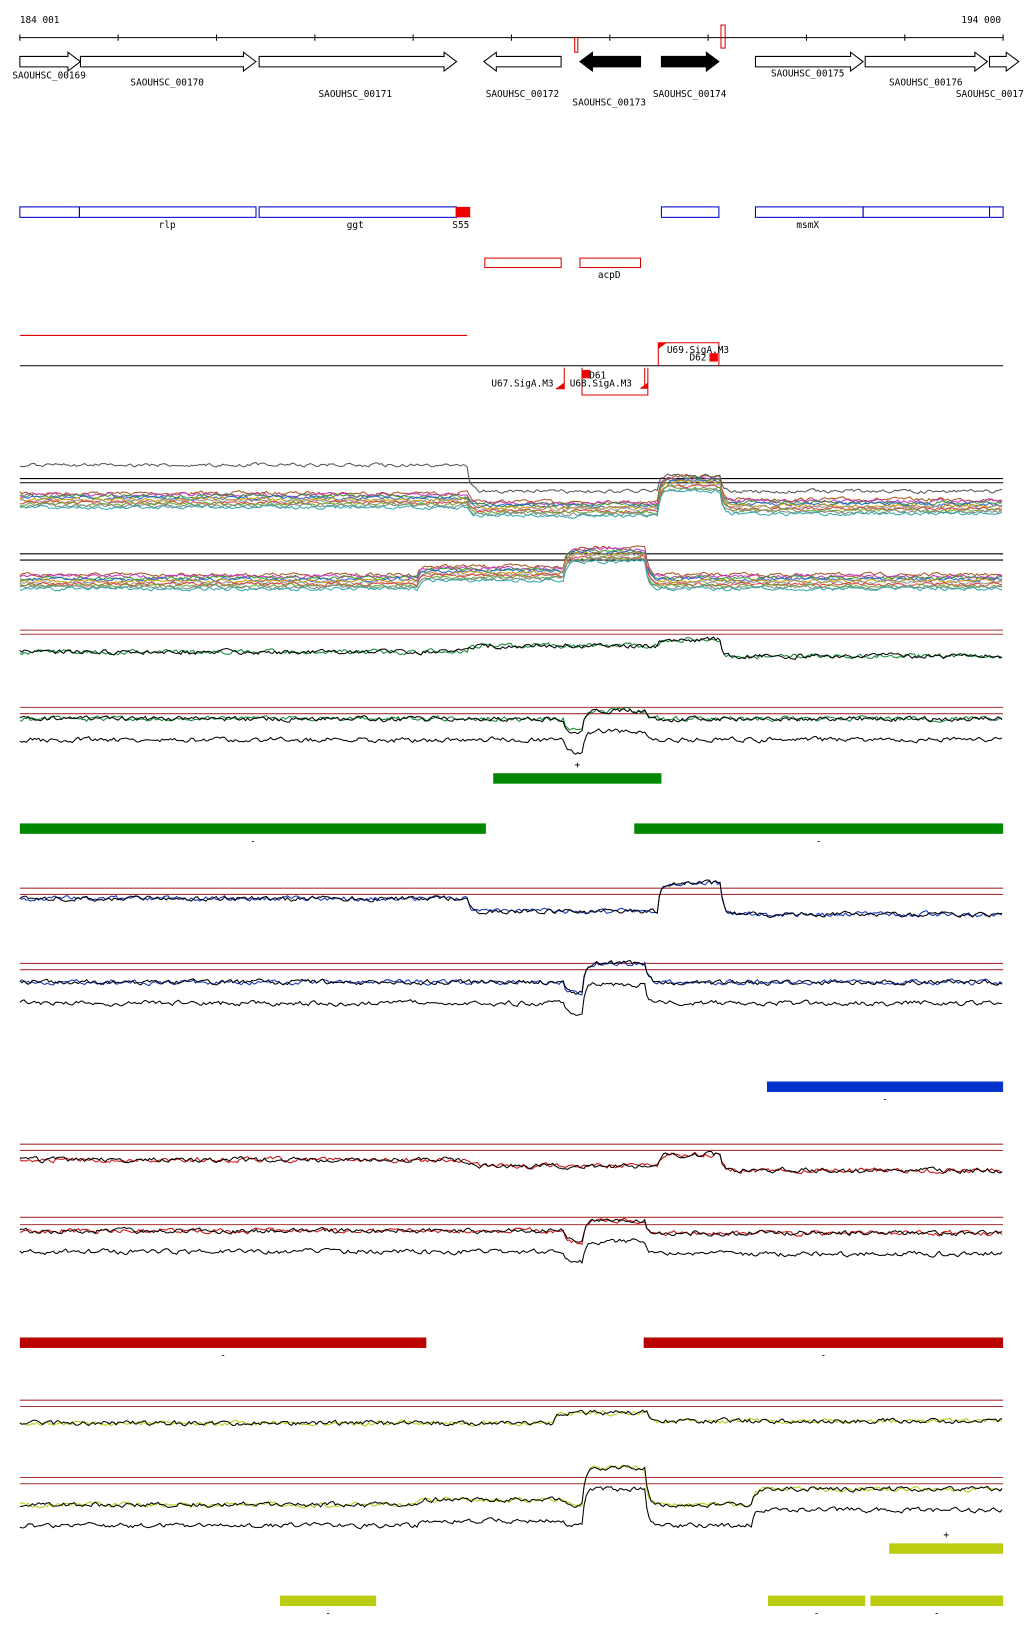  I want to click on promoter-label: U67.SigA.M3, so click(522, 384).